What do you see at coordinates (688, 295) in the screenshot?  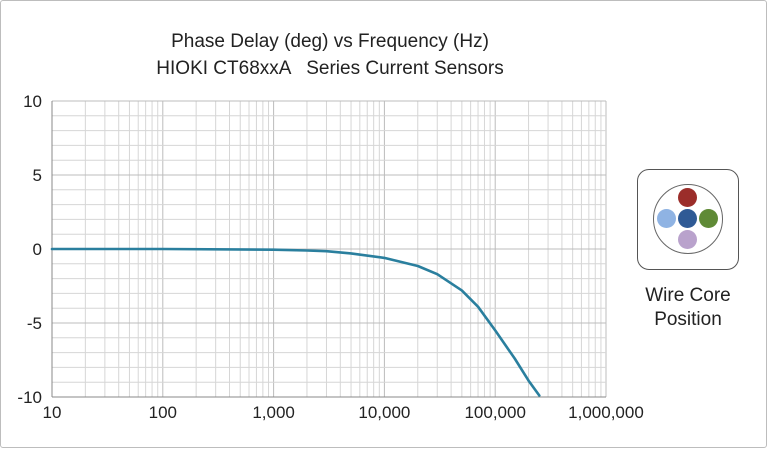 I see `caption-line-1: Wire Core` at bounding box center [688, 295].